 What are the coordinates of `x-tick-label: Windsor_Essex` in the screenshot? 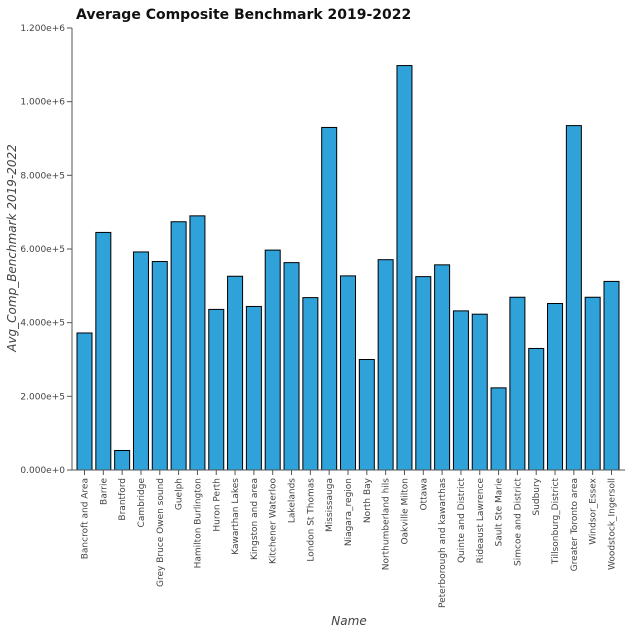 It's located at (594, 510).